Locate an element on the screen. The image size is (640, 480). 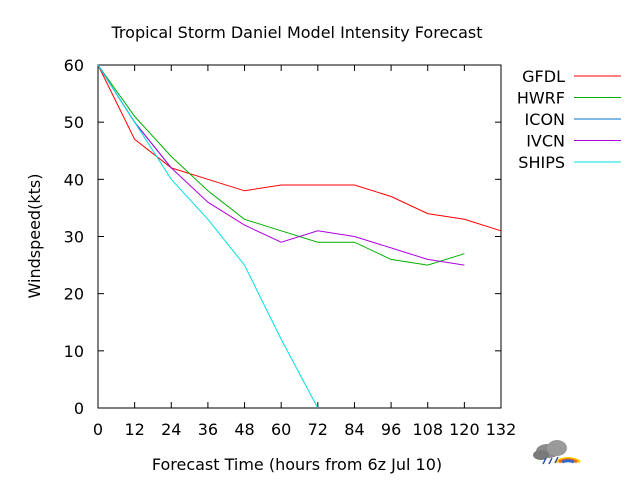
x-tick-label: 84 is located at coordinates (354, 429).